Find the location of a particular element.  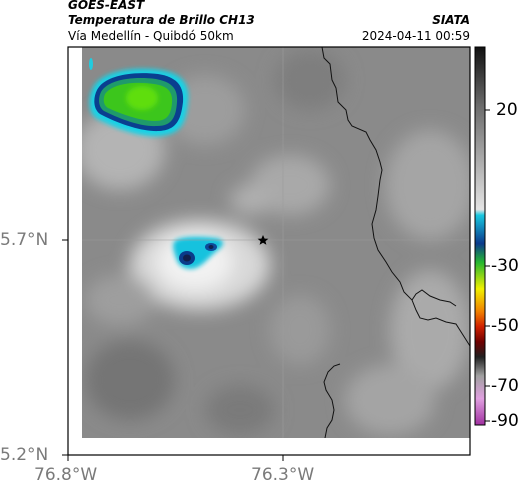

colorbar-label-minus90: -90 is located at coordinates (505, 421).